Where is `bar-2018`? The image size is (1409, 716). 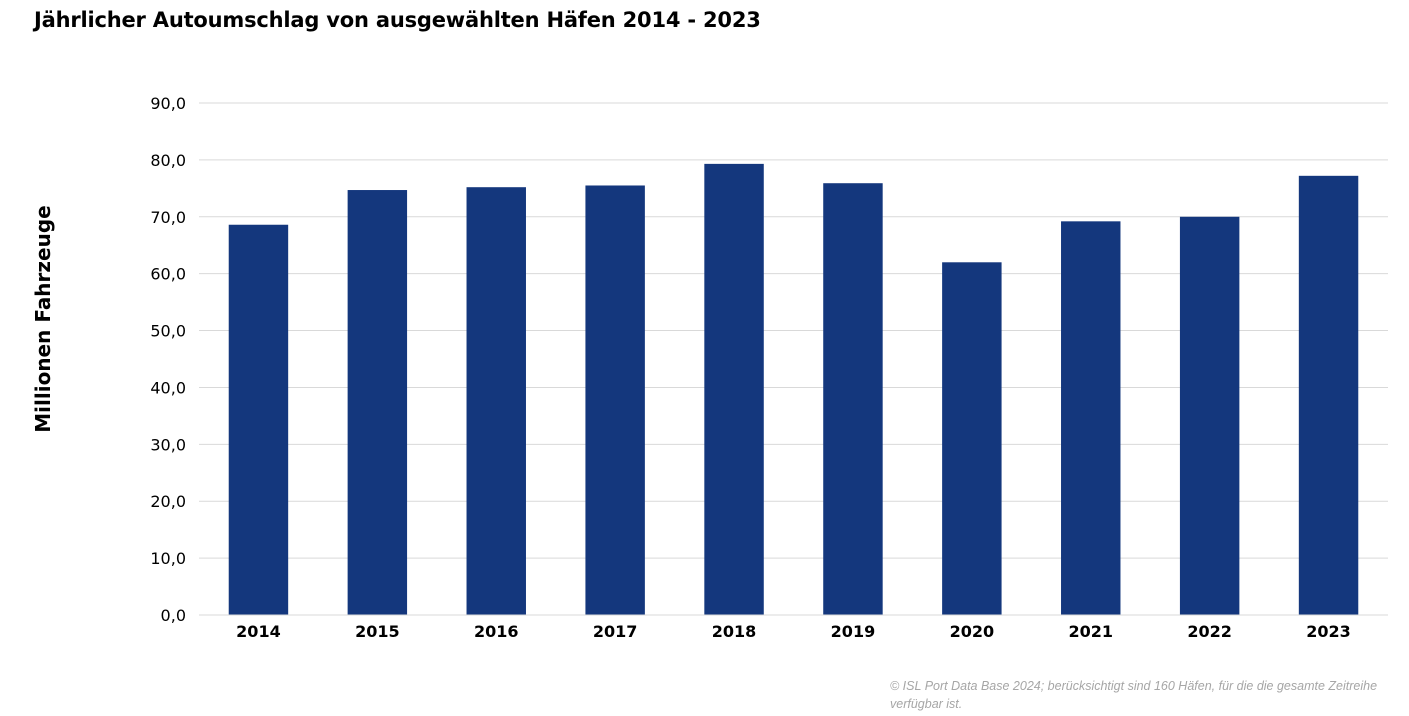
bar-2018 is located at coordinates (734, 389).